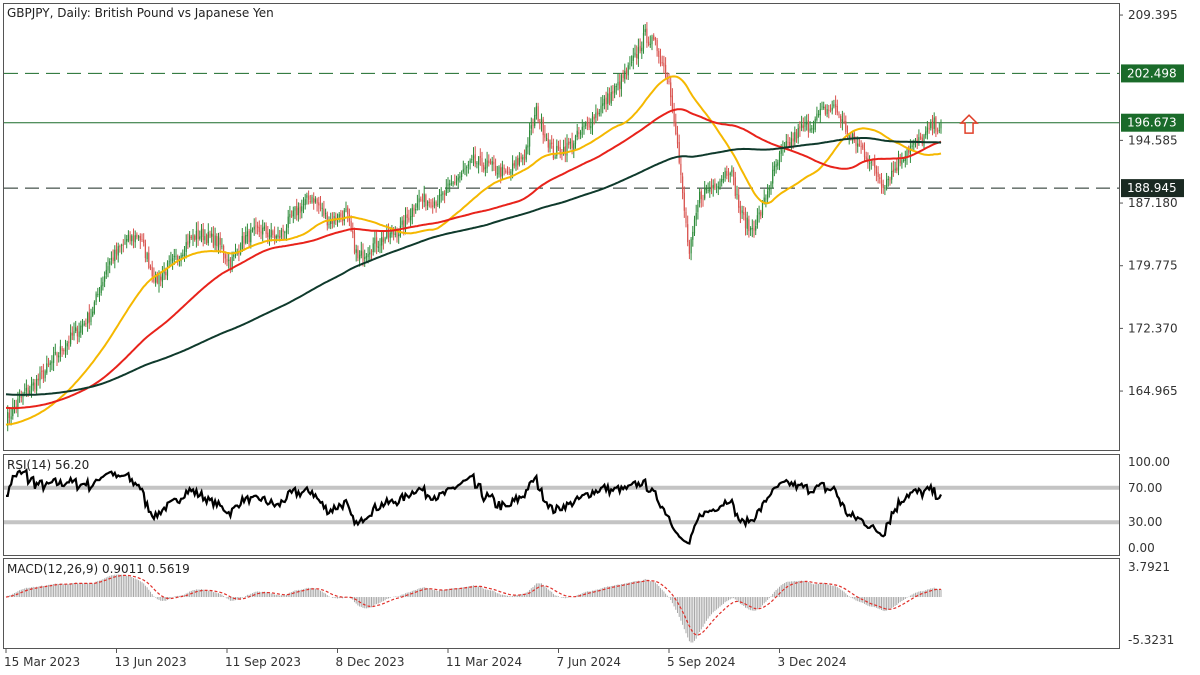  I want to click on macd-label: MACD(12,26,9) 0.9011 0.5619, so click(98, 569).